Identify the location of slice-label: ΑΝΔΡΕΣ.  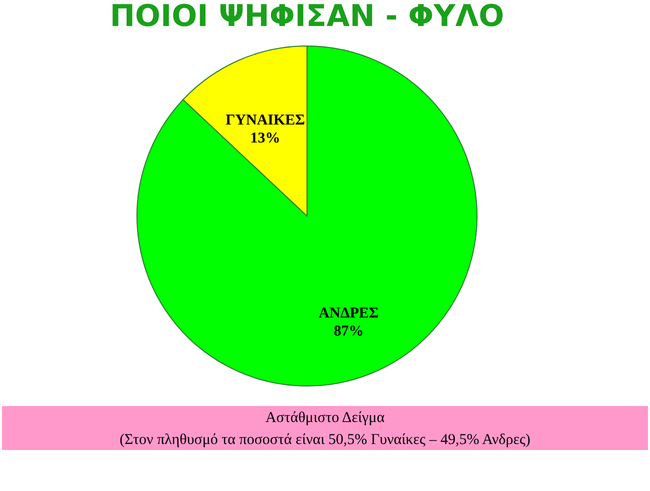
(348, 313).